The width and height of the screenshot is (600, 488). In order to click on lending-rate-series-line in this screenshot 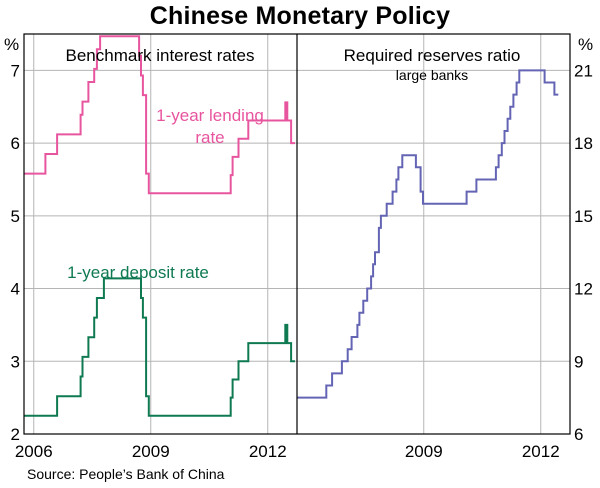, I will do `click(159, 115)`.